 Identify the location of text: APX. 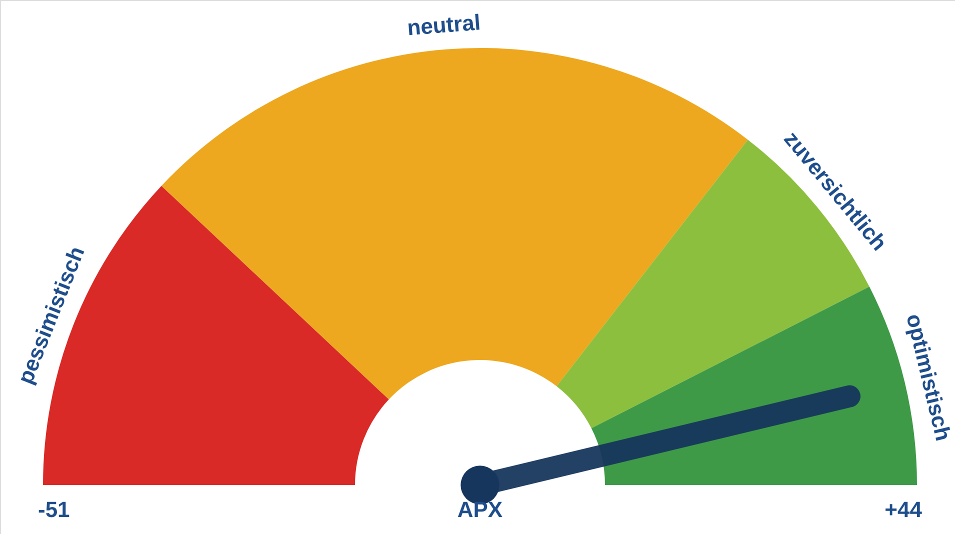
(480, 509).